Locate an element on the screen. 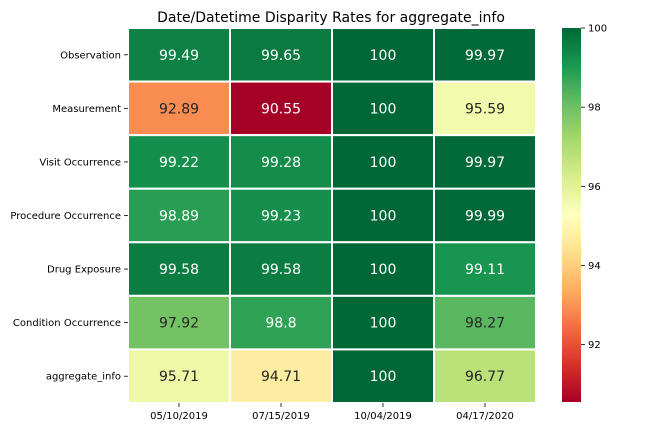  cell-value-label: 99.28 is located at coordinates (281, 163).